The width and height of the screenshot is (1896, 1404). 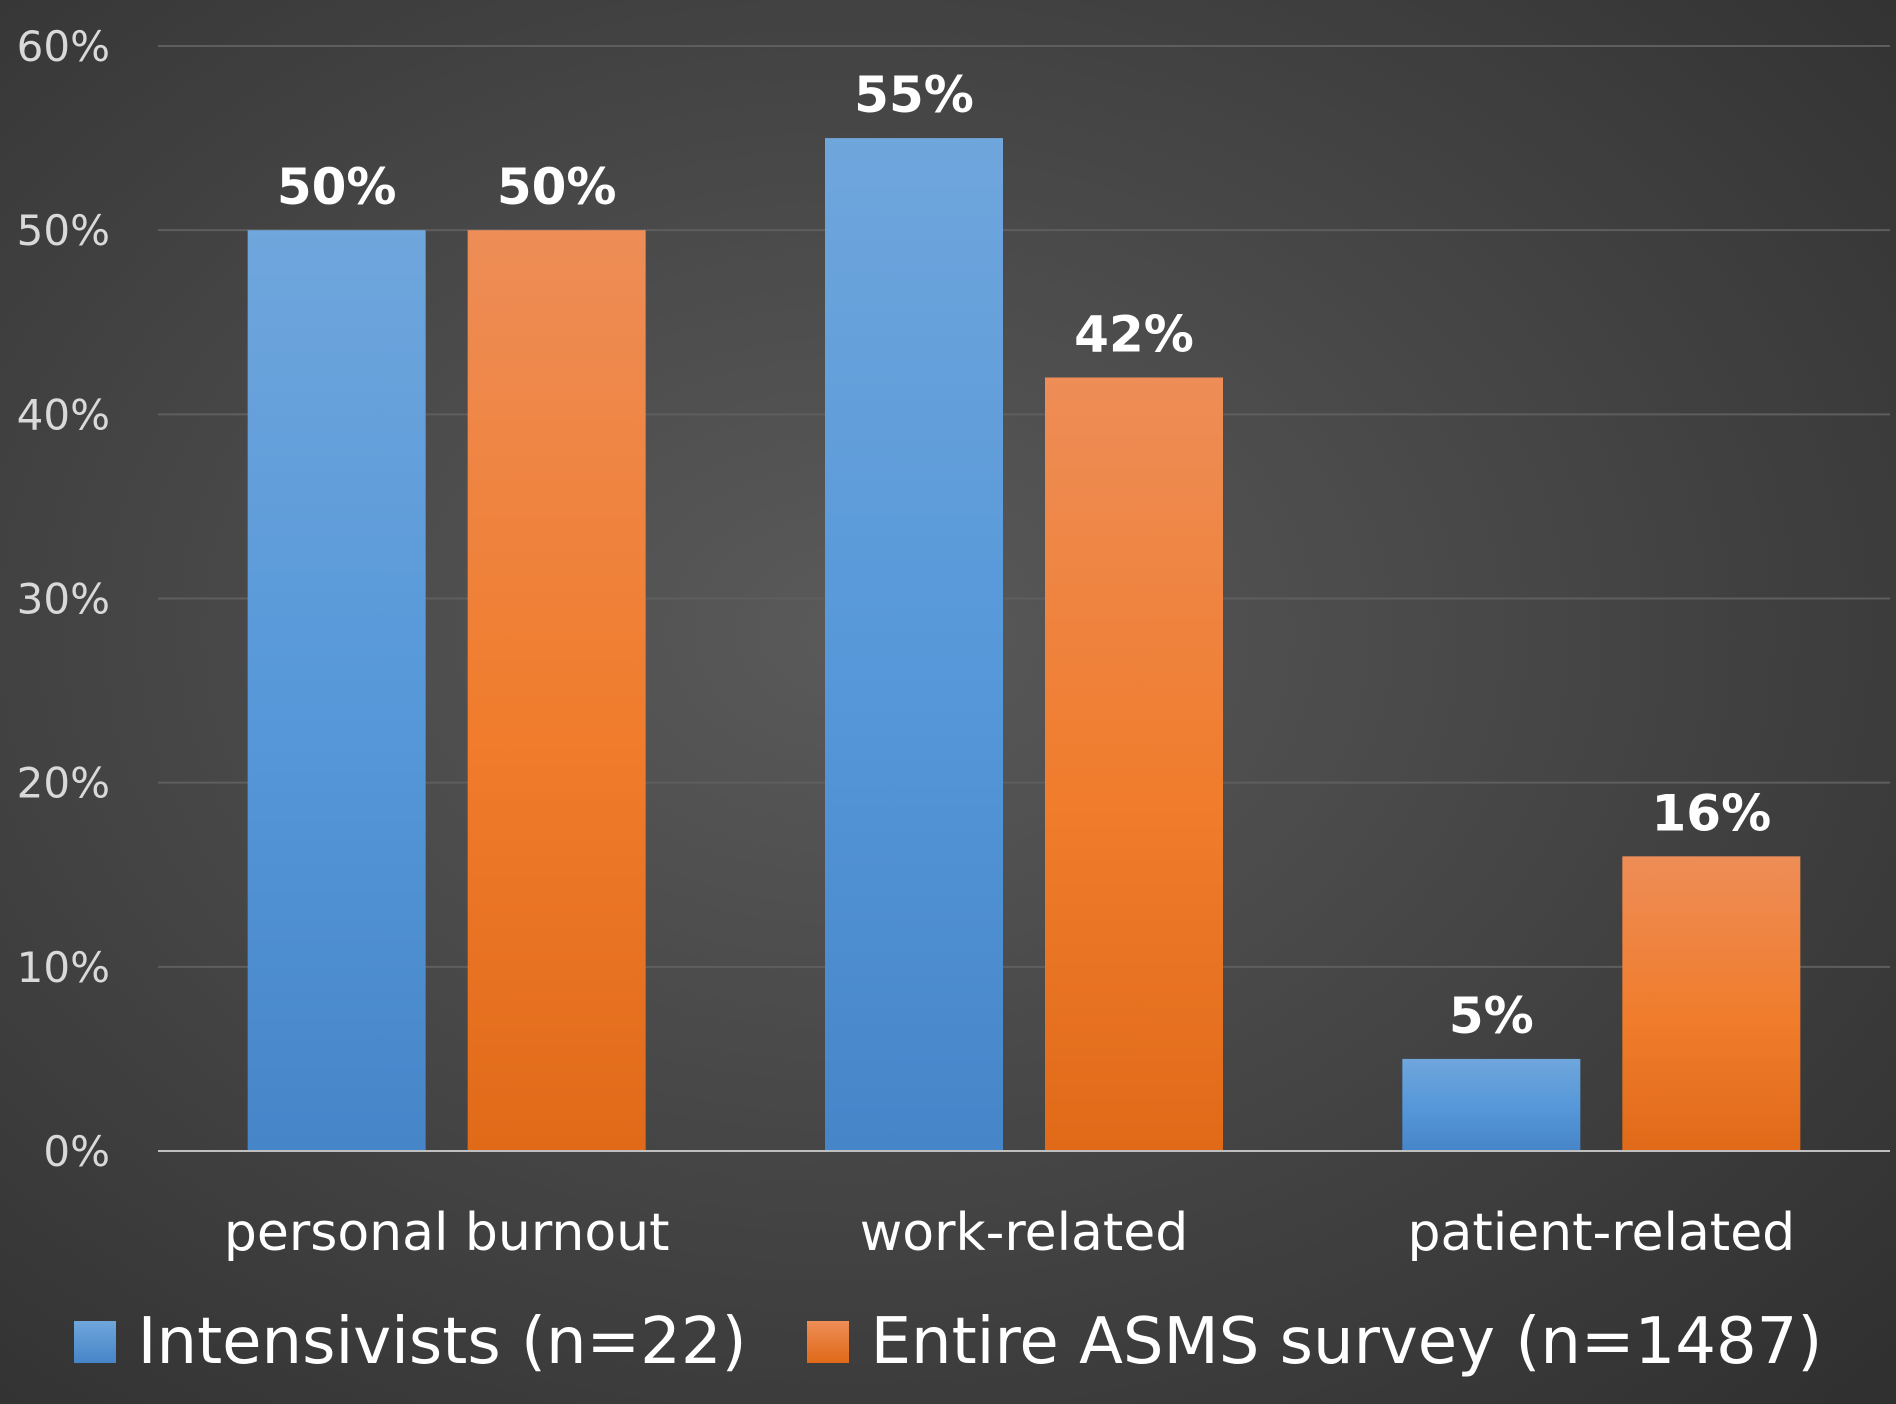 I want to click on category-label-work-related: work-related, so click(x=1024, y=1233).